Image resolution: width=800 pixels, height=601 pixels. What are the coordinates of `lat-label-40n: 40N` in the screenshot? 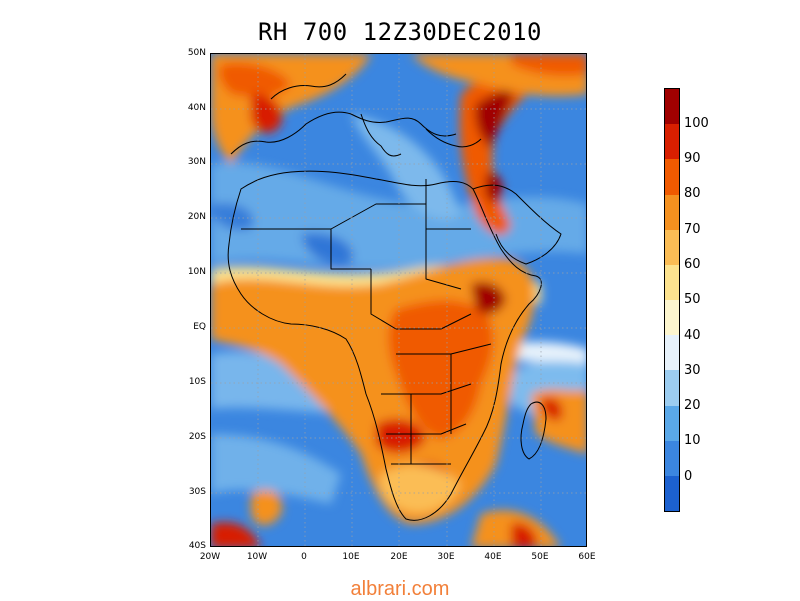 It's located at (196, 108).